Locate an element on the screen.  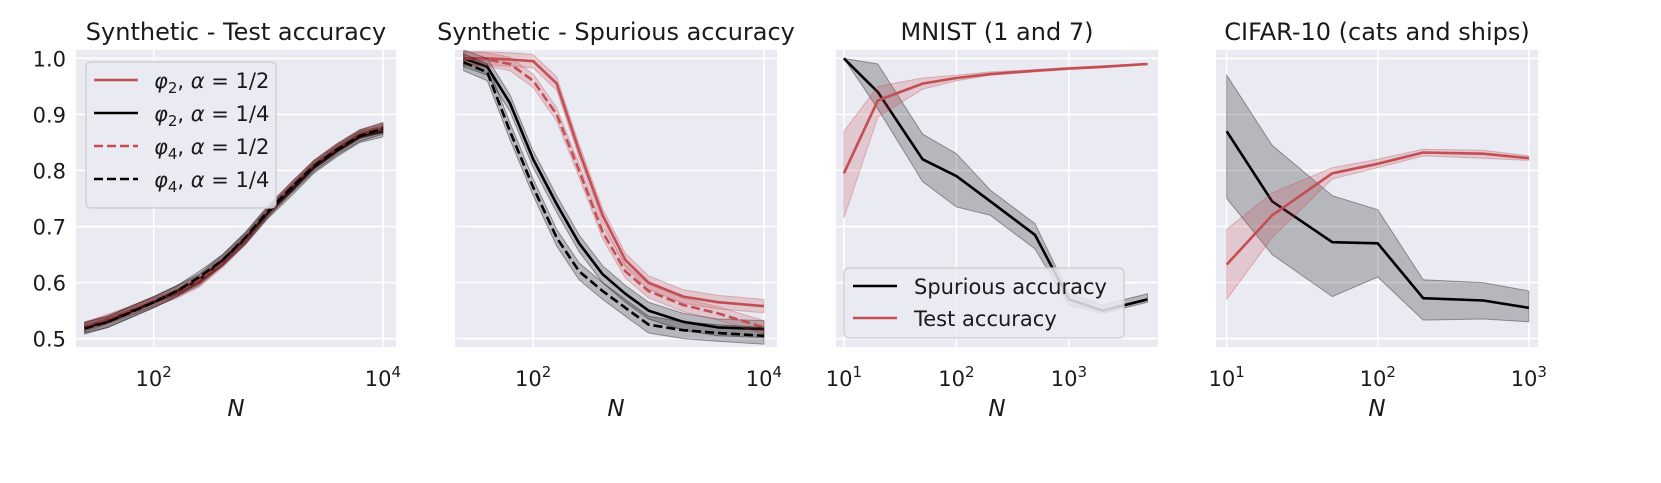
y-tick-label: 0.9 is located at coordinates (49, 115).